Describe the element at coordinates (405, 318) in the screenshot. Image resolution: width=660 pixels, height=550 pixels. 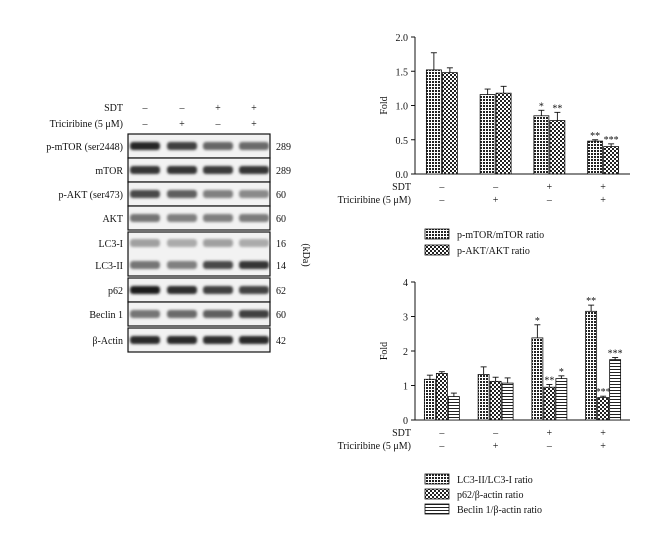
I see `y-tick-label: 3` at that location.